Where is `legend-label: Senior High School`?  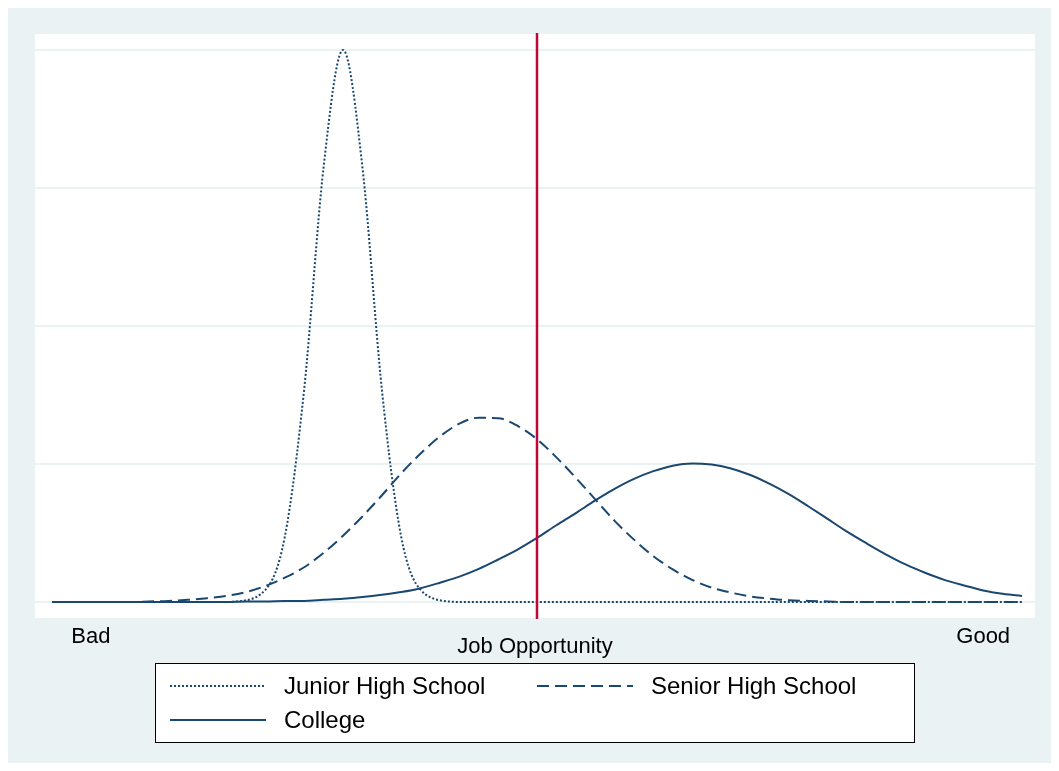
legend-label: Senior High School is located at coordinates (754, 686).